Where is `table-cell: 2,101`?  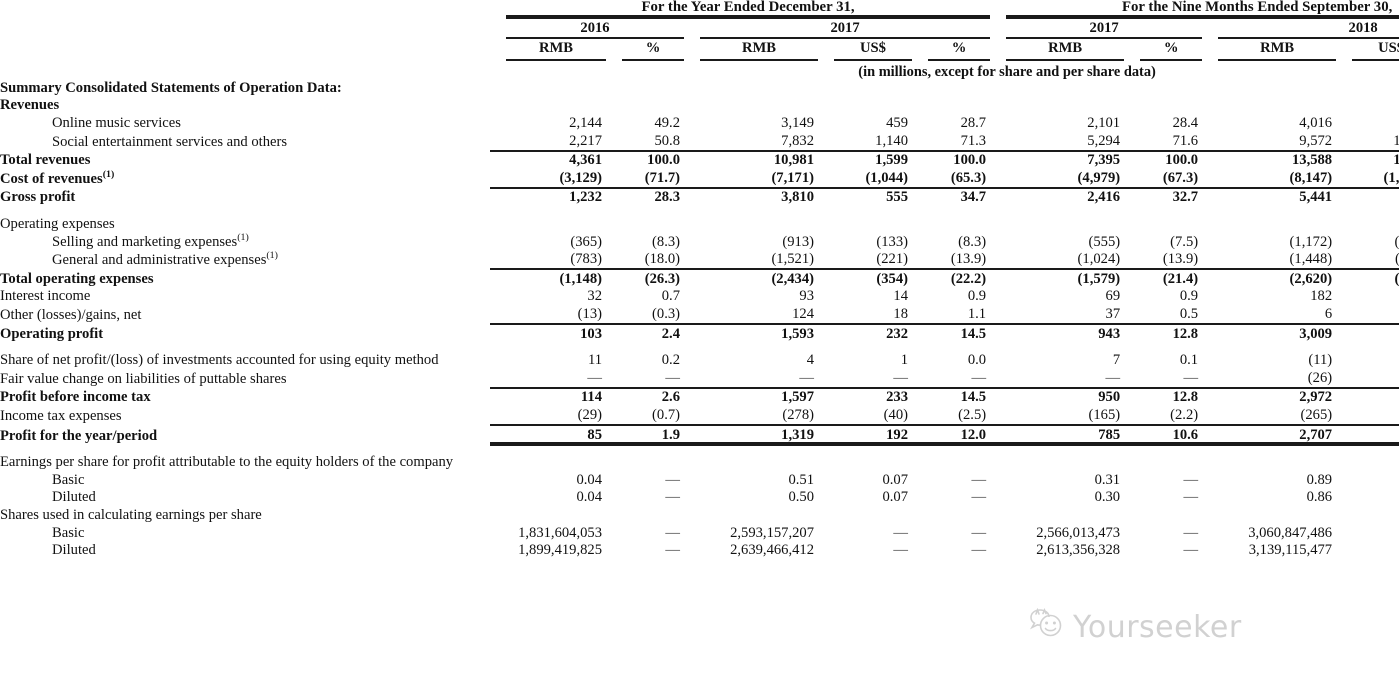 table-cell: 2,101 is located at coordinates (1104, 123).